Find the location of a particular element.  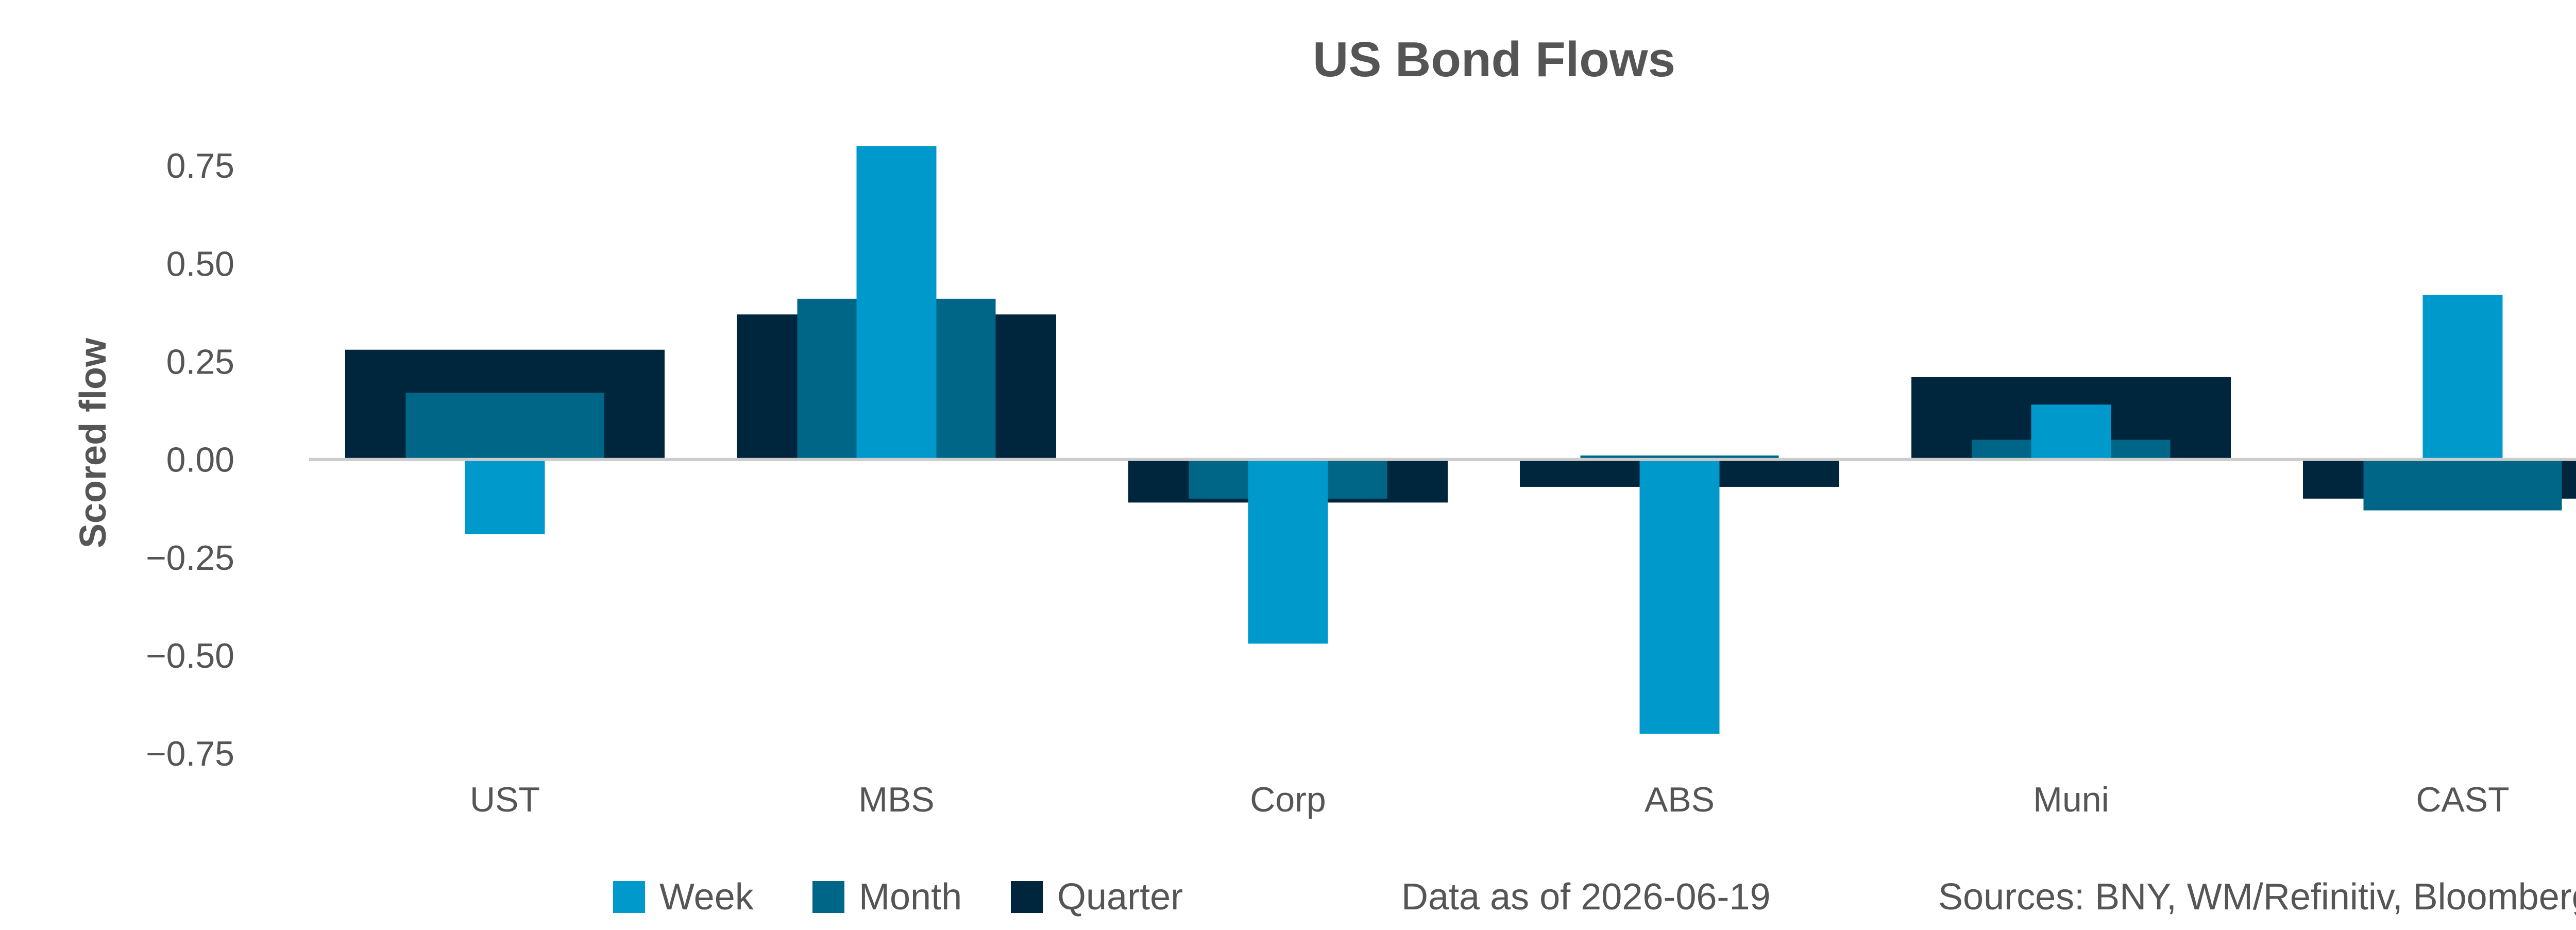

bar-month-abs is located at coordinates (1679, 457).